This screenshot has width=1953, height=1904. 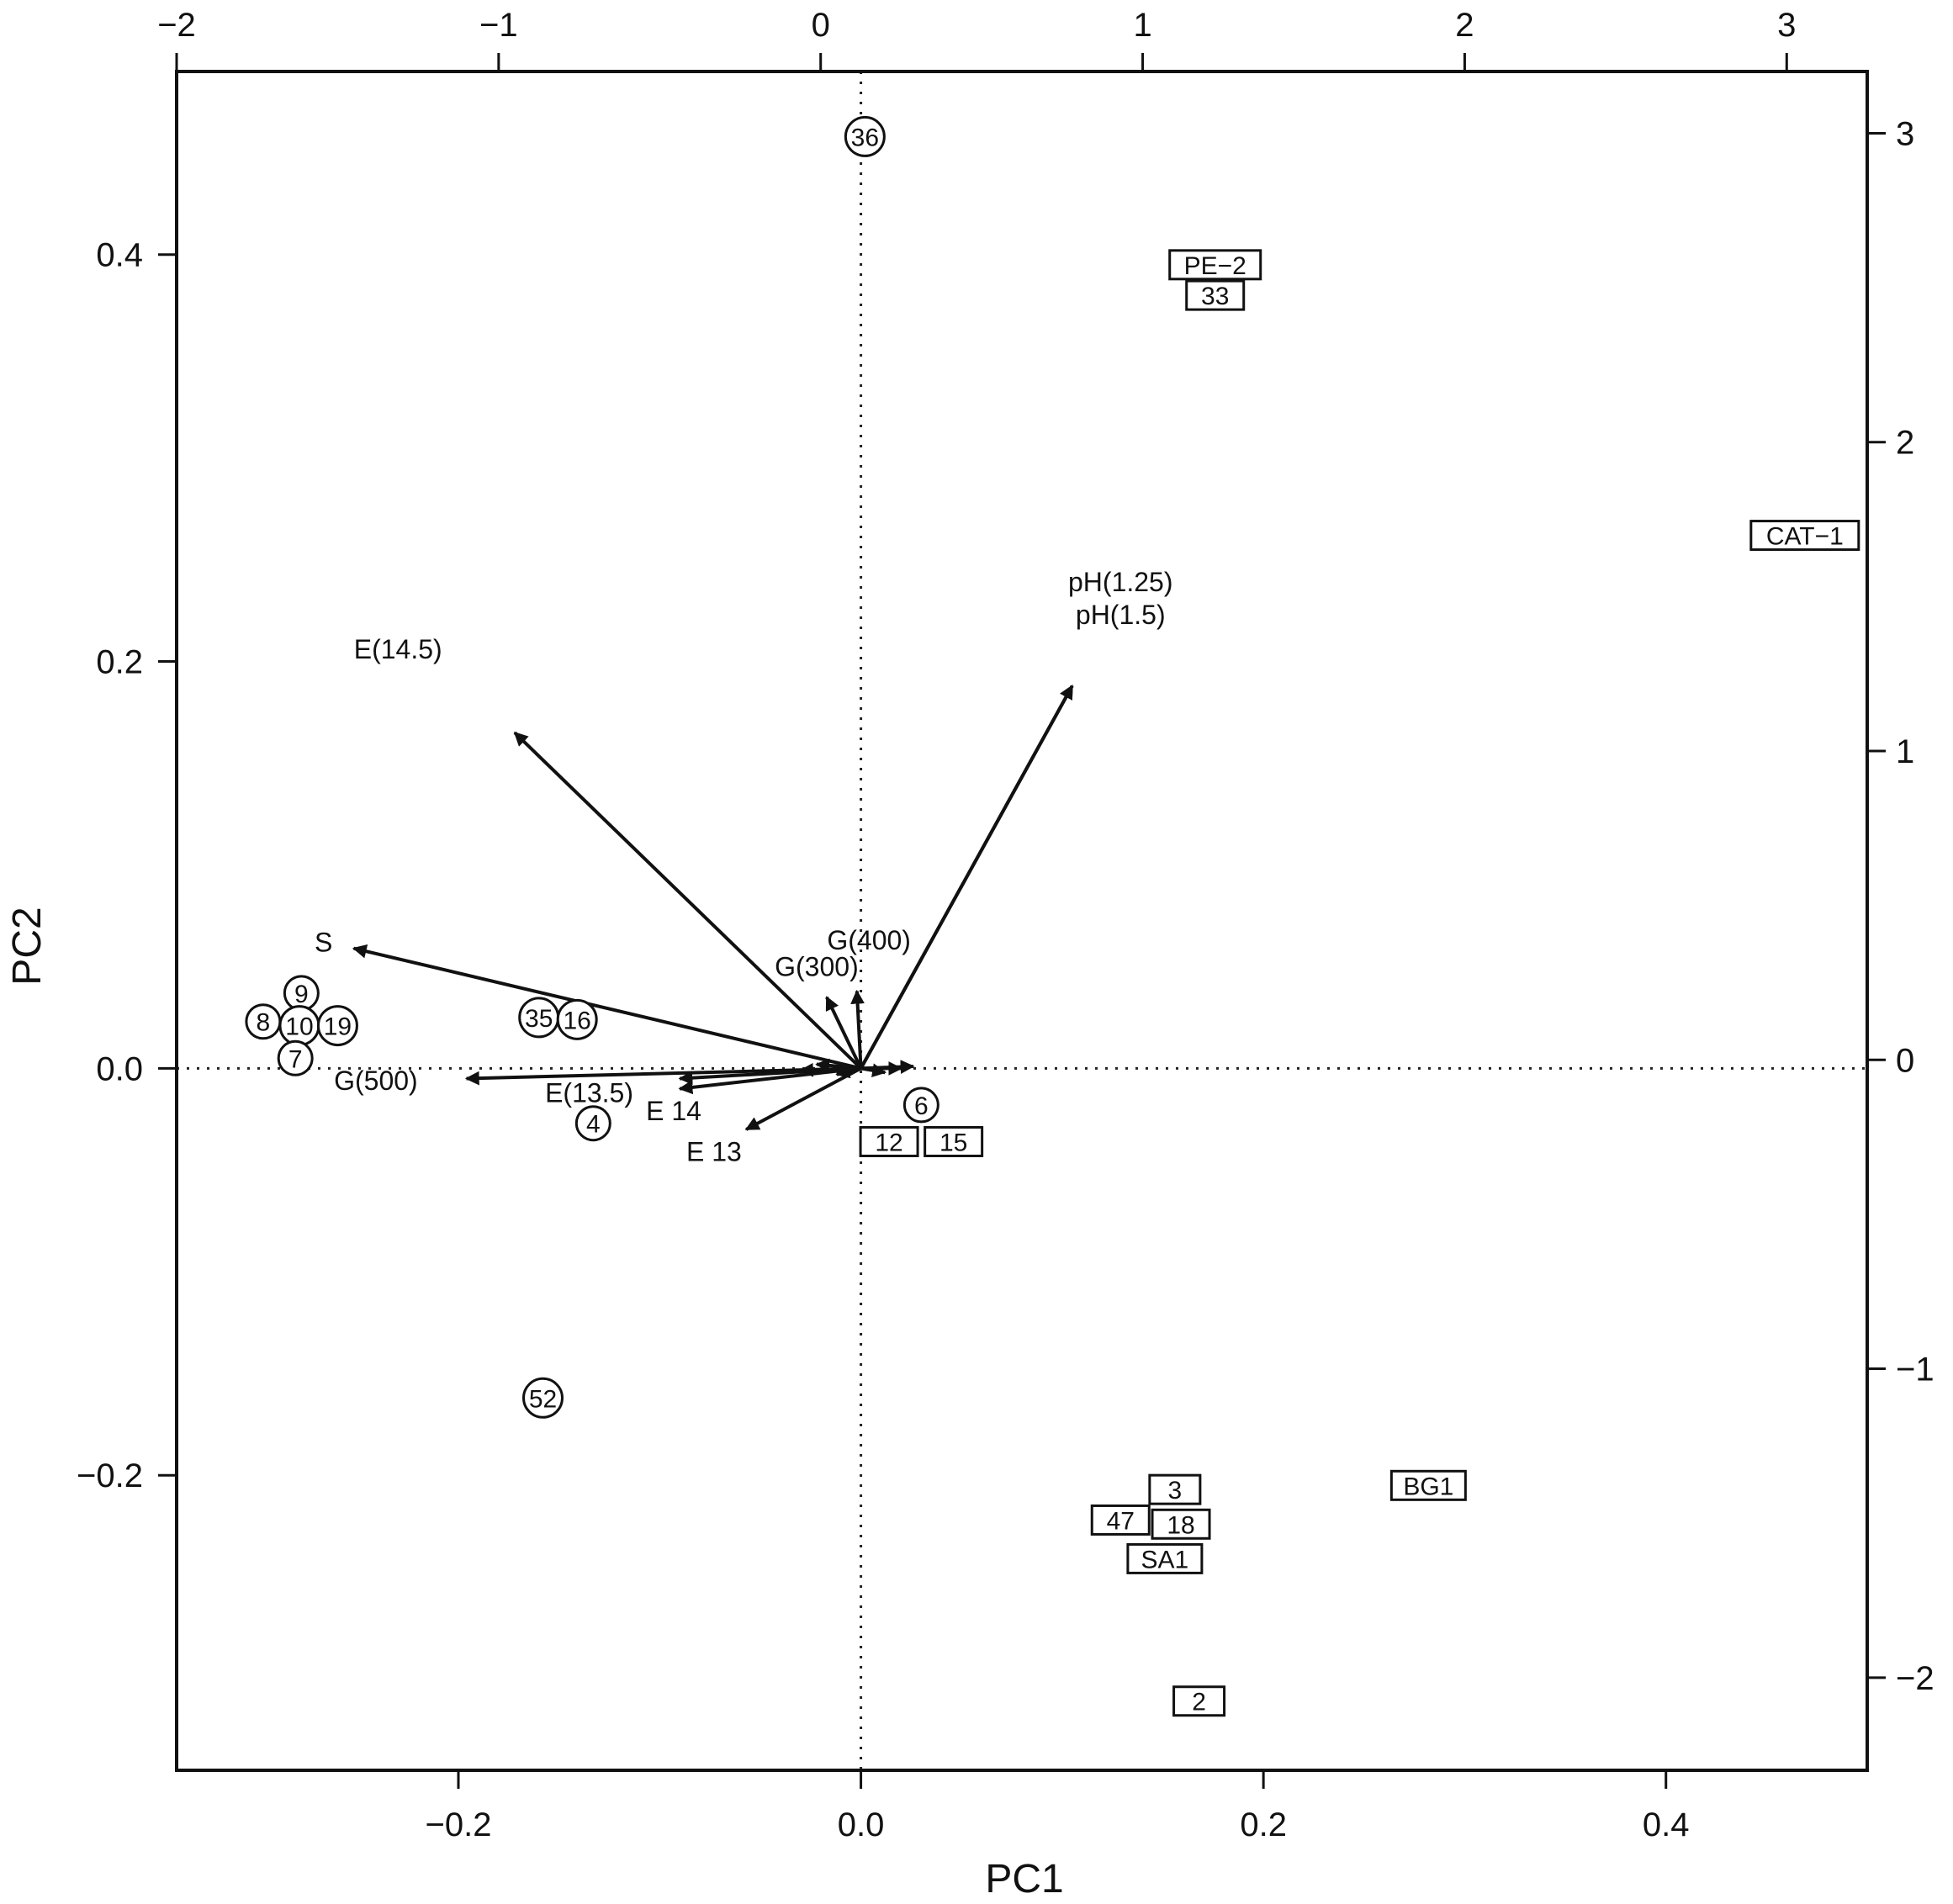 What do you see at coordinates (110, 1475) in the screenshot?
I see `y-axis-tick-label: −0.2` at bounding box center [110, 1475].